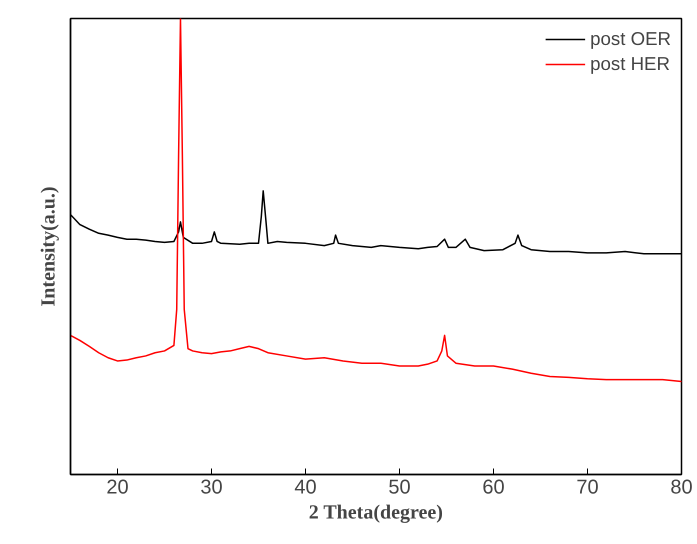 The height and width of the screenshot is (544, 697). I want to click on legend-label: post HER, so click(630, 64).